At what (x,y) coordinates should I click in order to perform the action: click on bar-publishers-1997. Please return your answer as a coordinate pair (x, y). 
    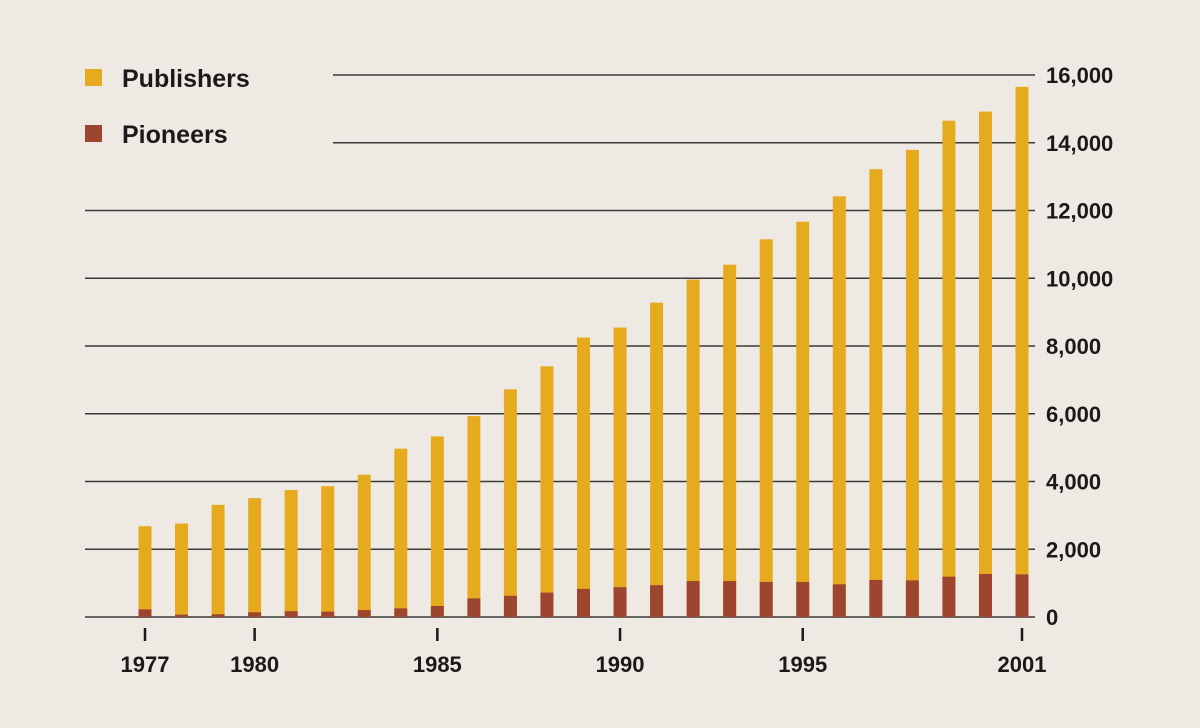
    Looking at the image, I should click on (876, 393).